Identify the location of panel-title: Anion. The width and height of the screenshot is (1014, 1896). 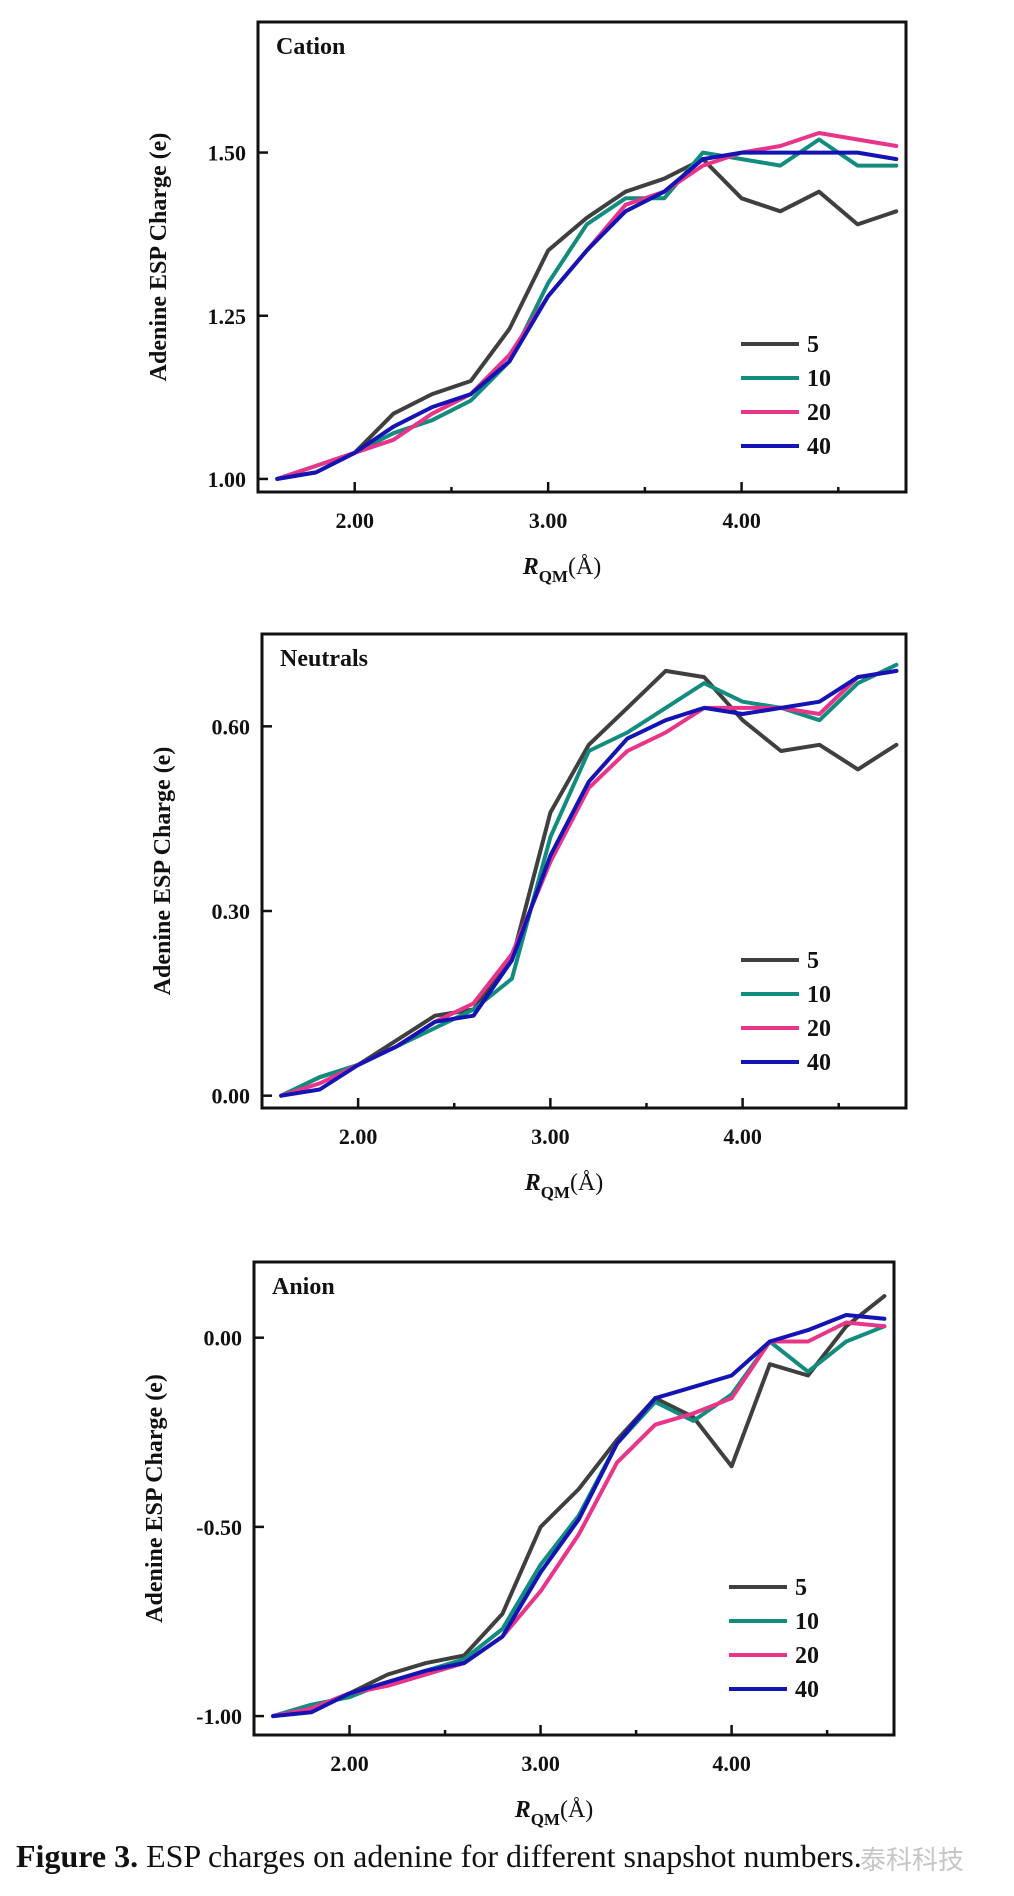
(303, 1287).